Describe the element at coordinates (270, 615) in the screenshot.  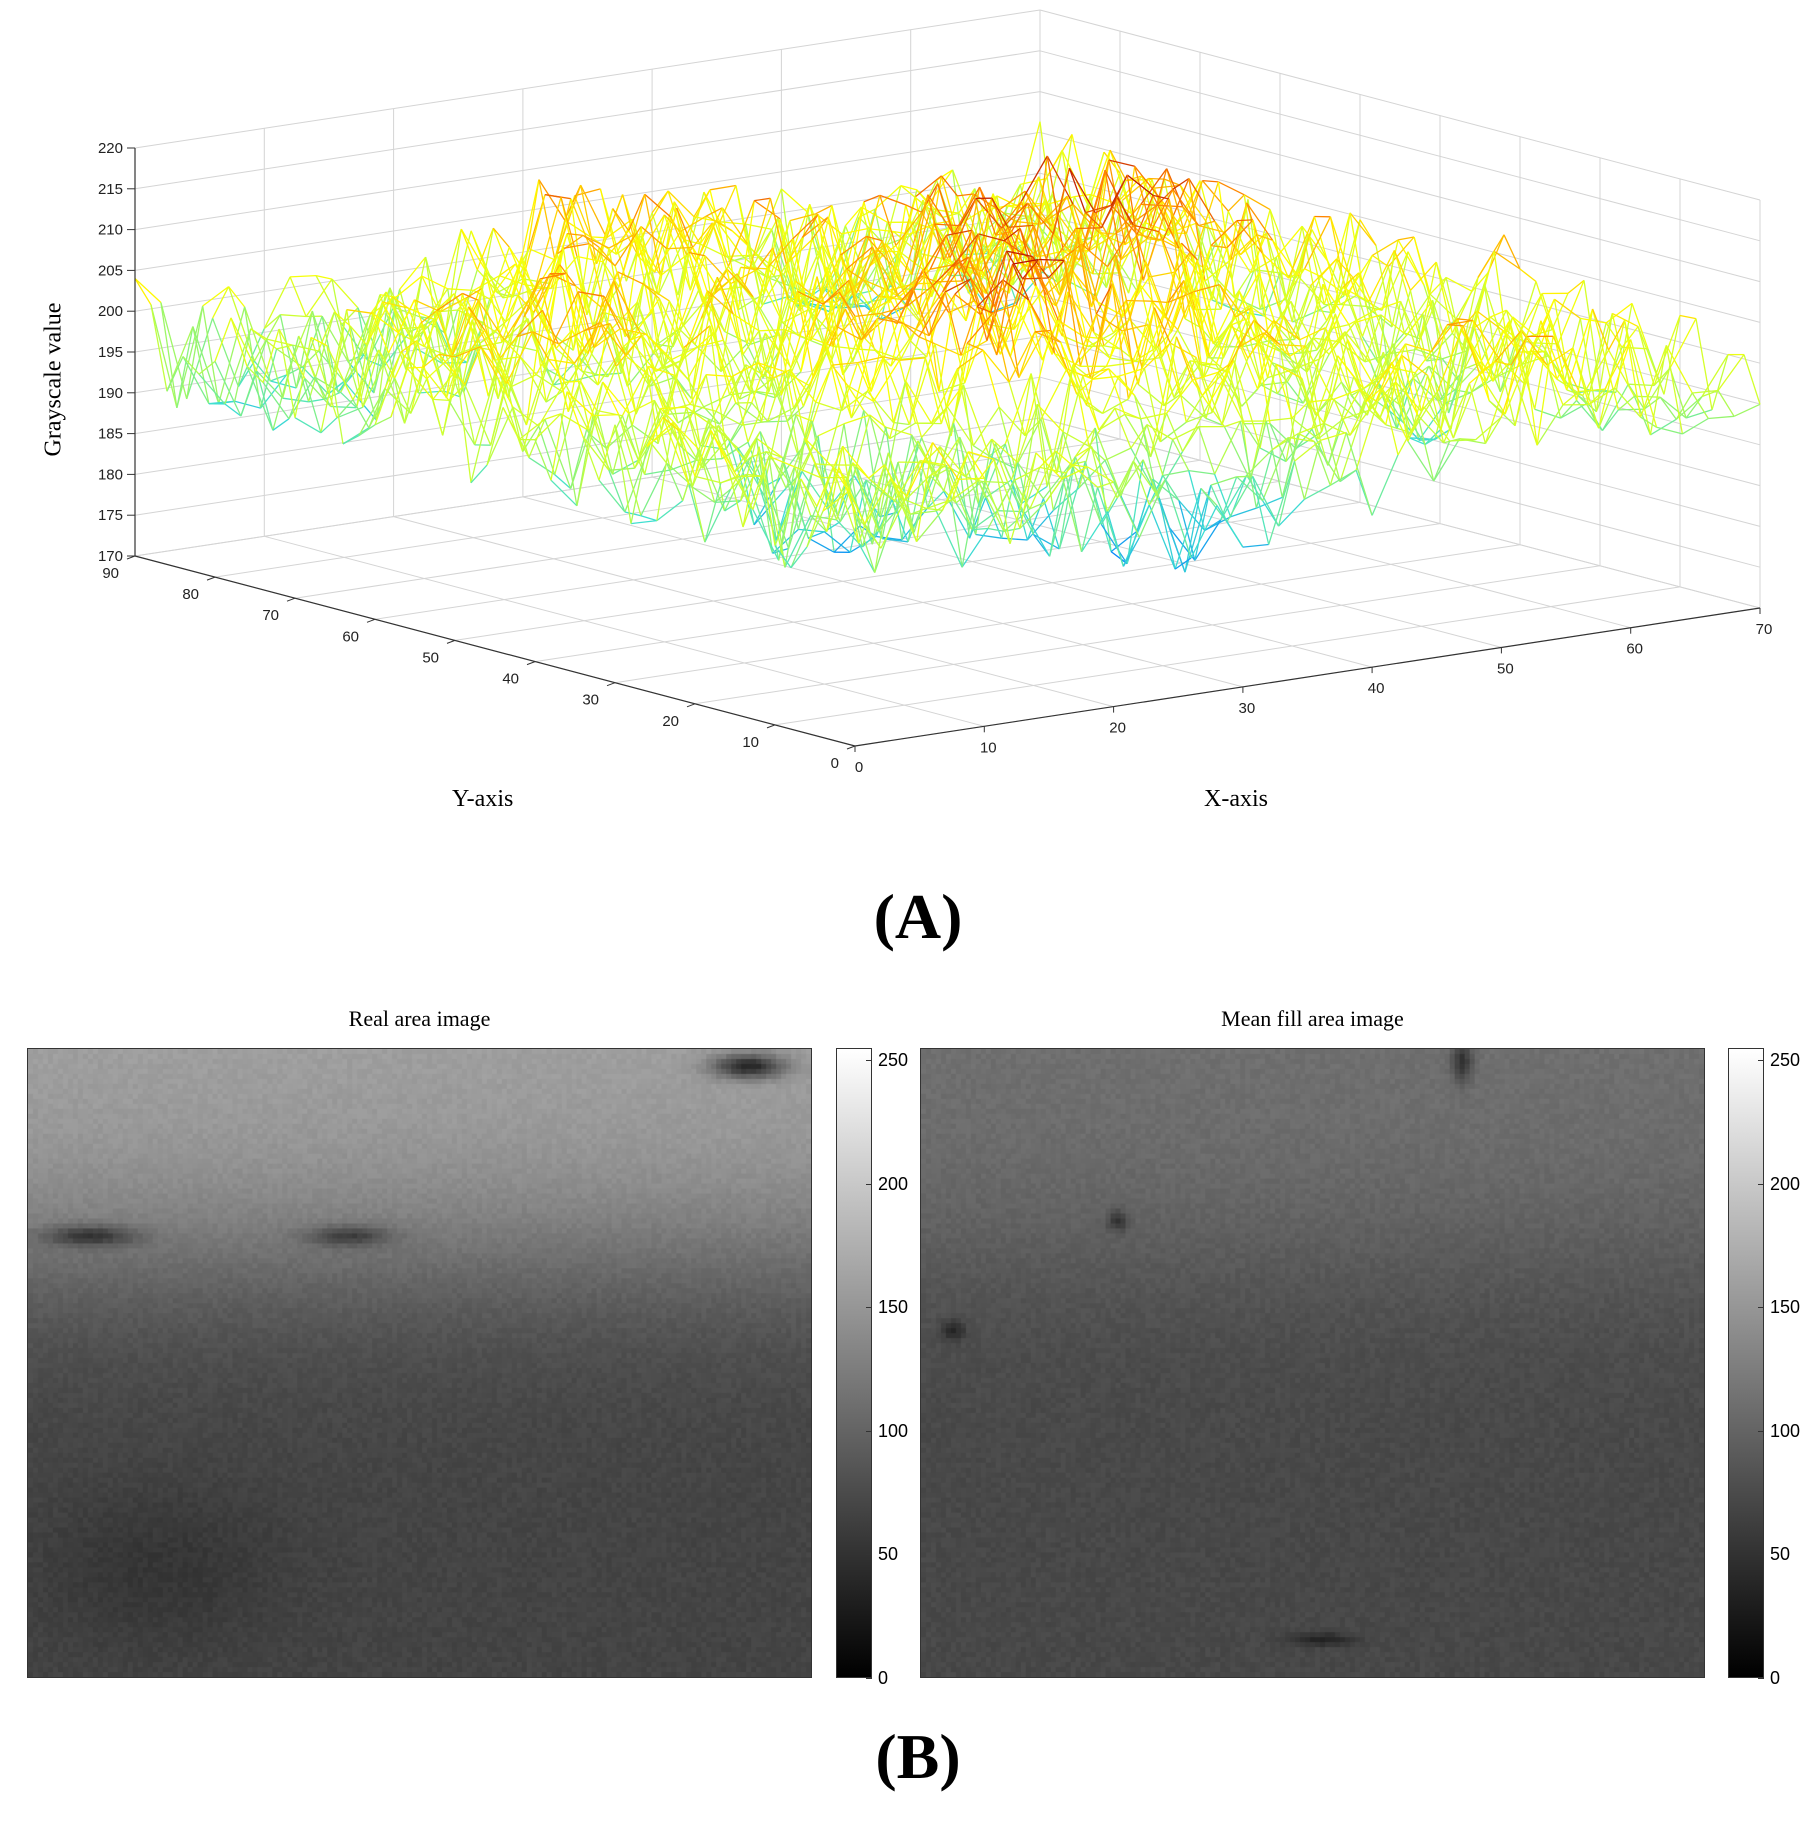
I see `y-tick-label: 70` at that location.